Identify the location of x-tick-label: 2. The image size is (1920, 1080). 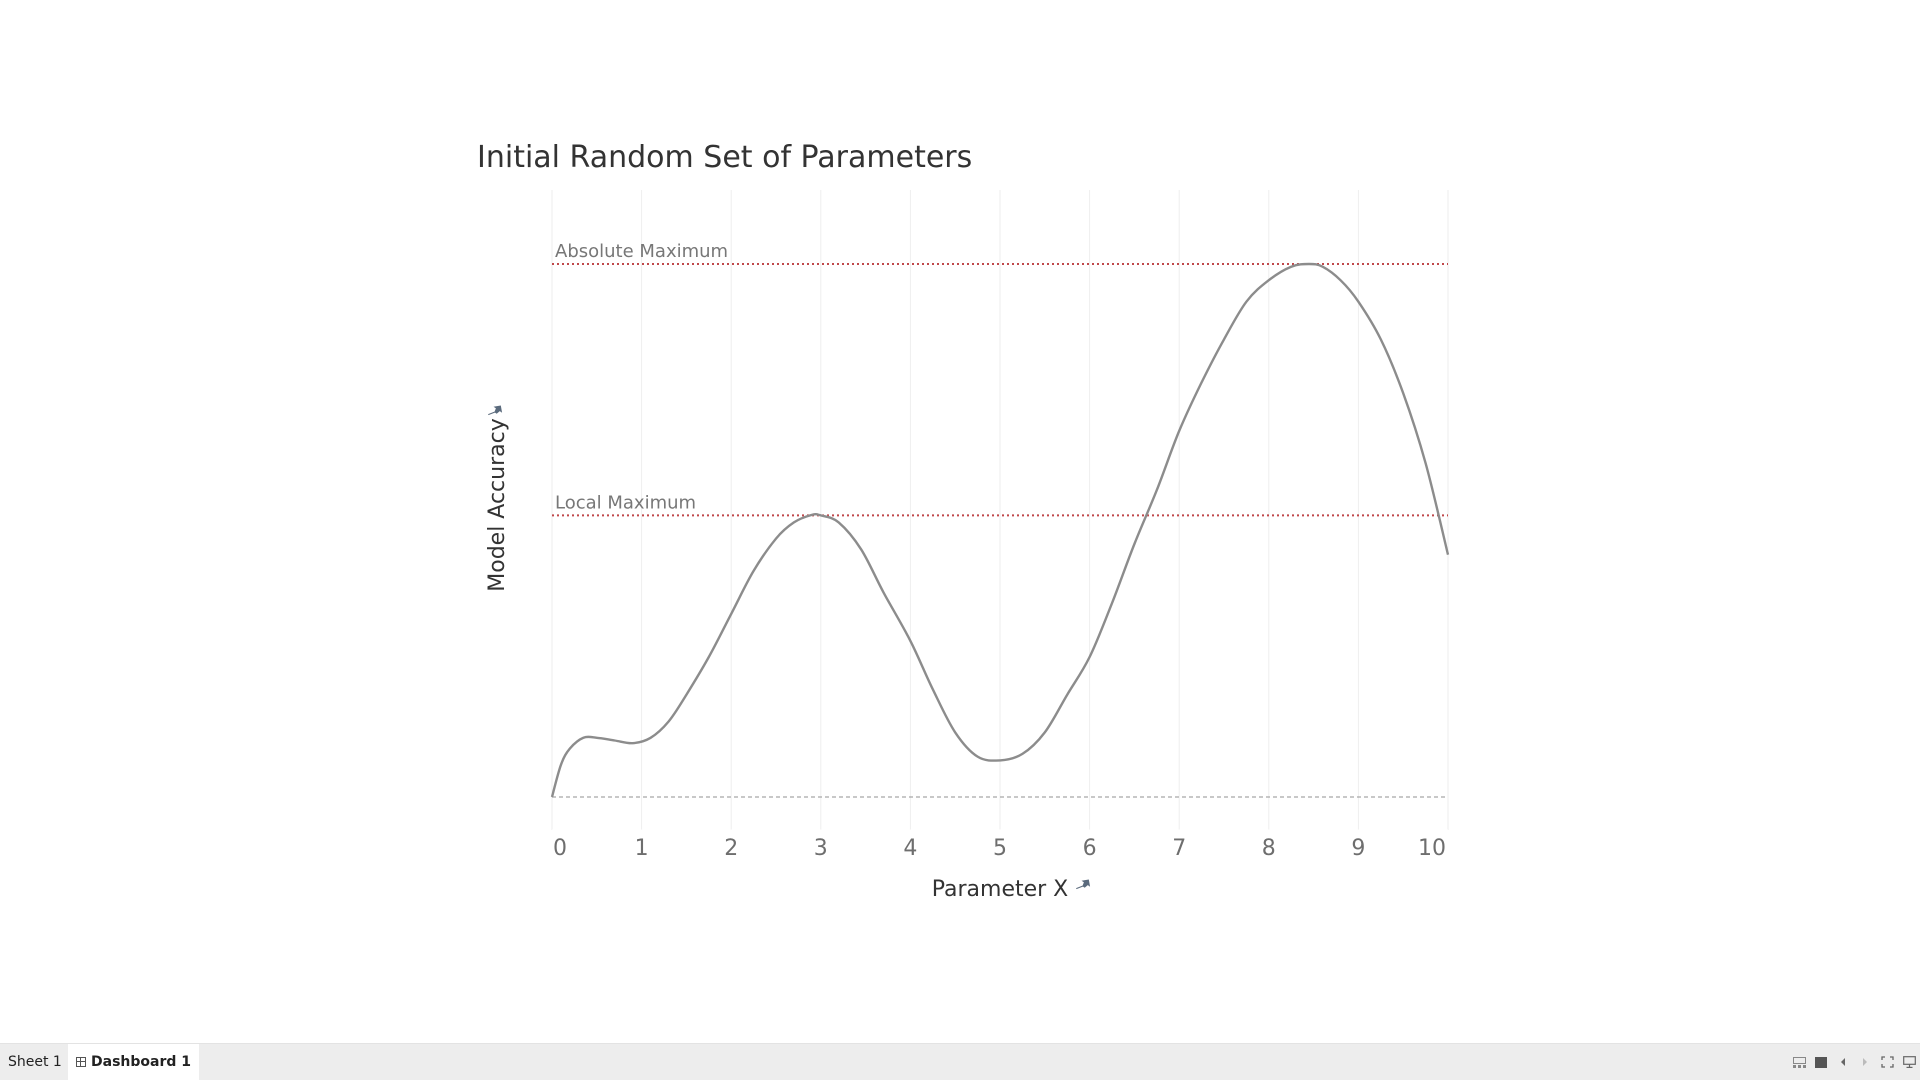
(731, 848).